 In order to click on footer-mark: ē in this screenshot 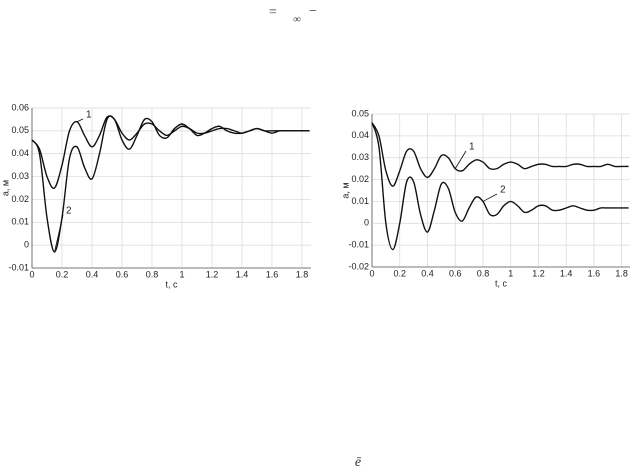, I will do `click(358, 462)`.